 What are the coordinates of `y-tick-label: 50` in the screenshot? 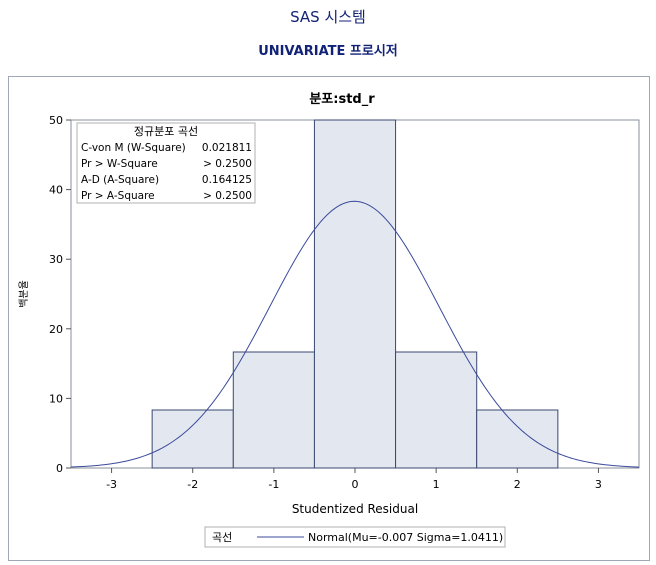 It's located at (56, 120).